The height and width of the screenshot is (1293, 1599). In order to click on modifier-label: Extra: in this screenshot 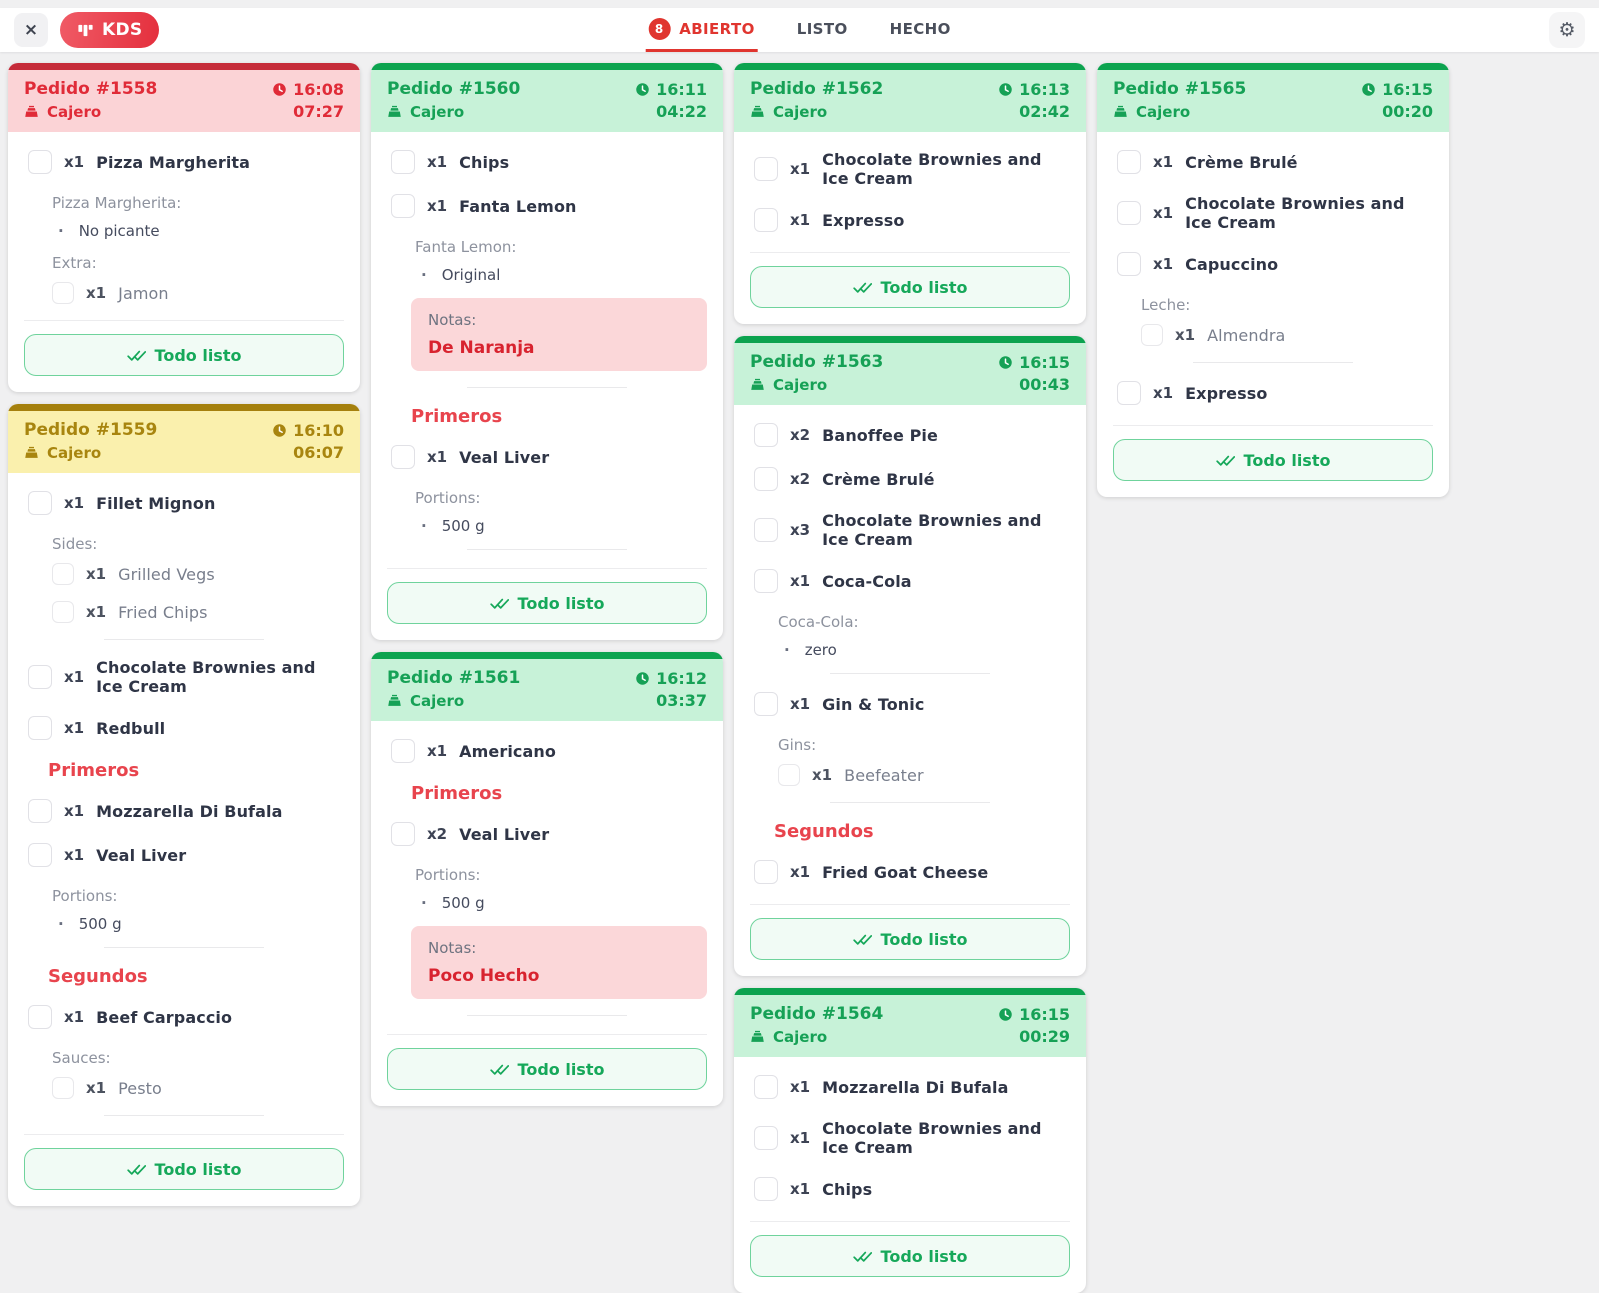, I will do `click(74, 263)`.